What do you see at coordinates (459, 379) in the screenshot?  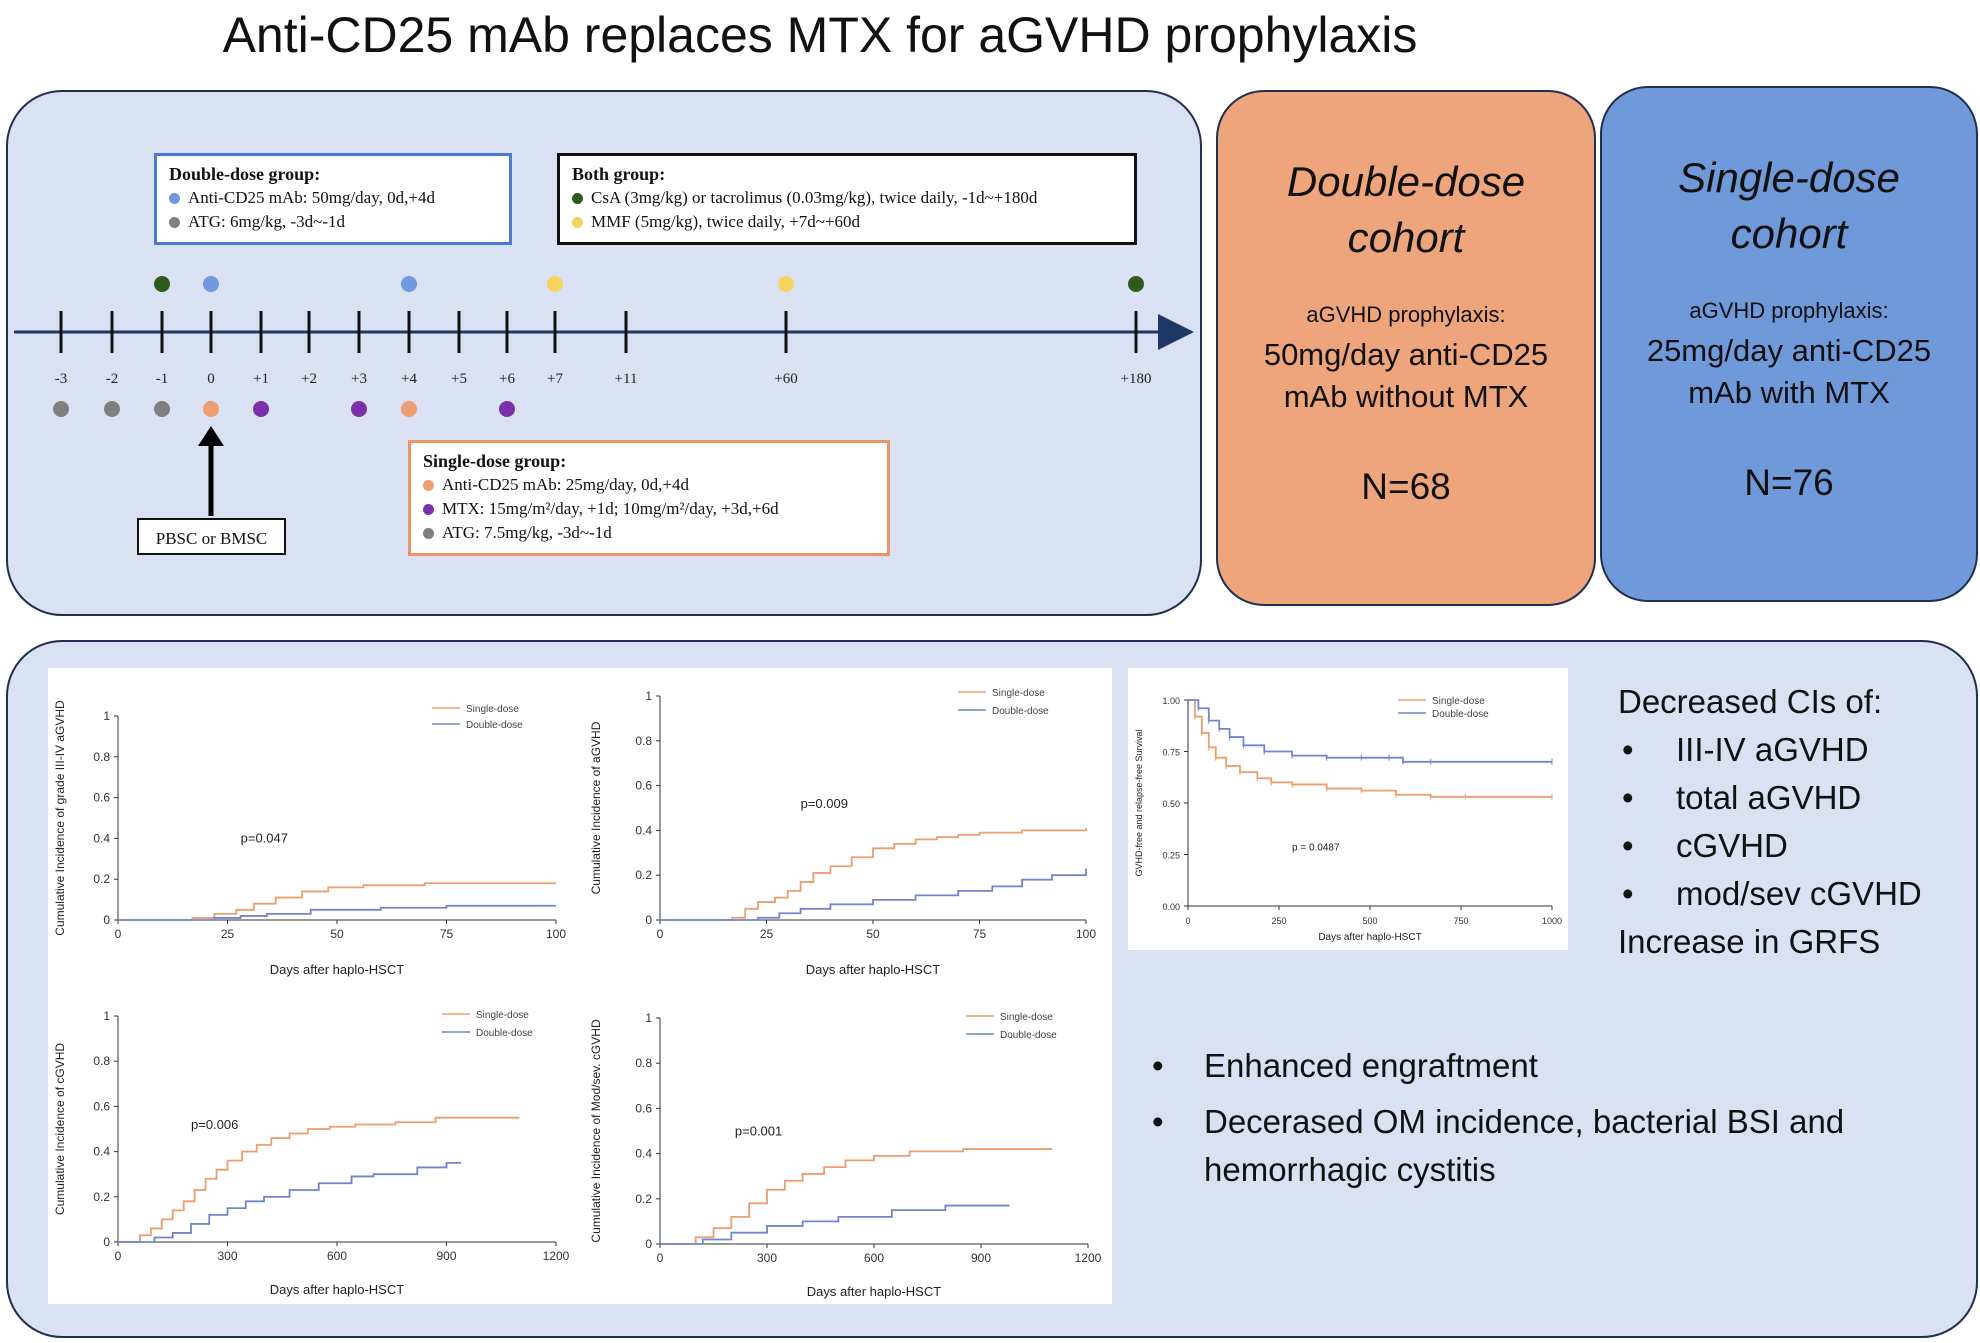 I see `timeline-day-label: +5` at bounding box center [459, 379].